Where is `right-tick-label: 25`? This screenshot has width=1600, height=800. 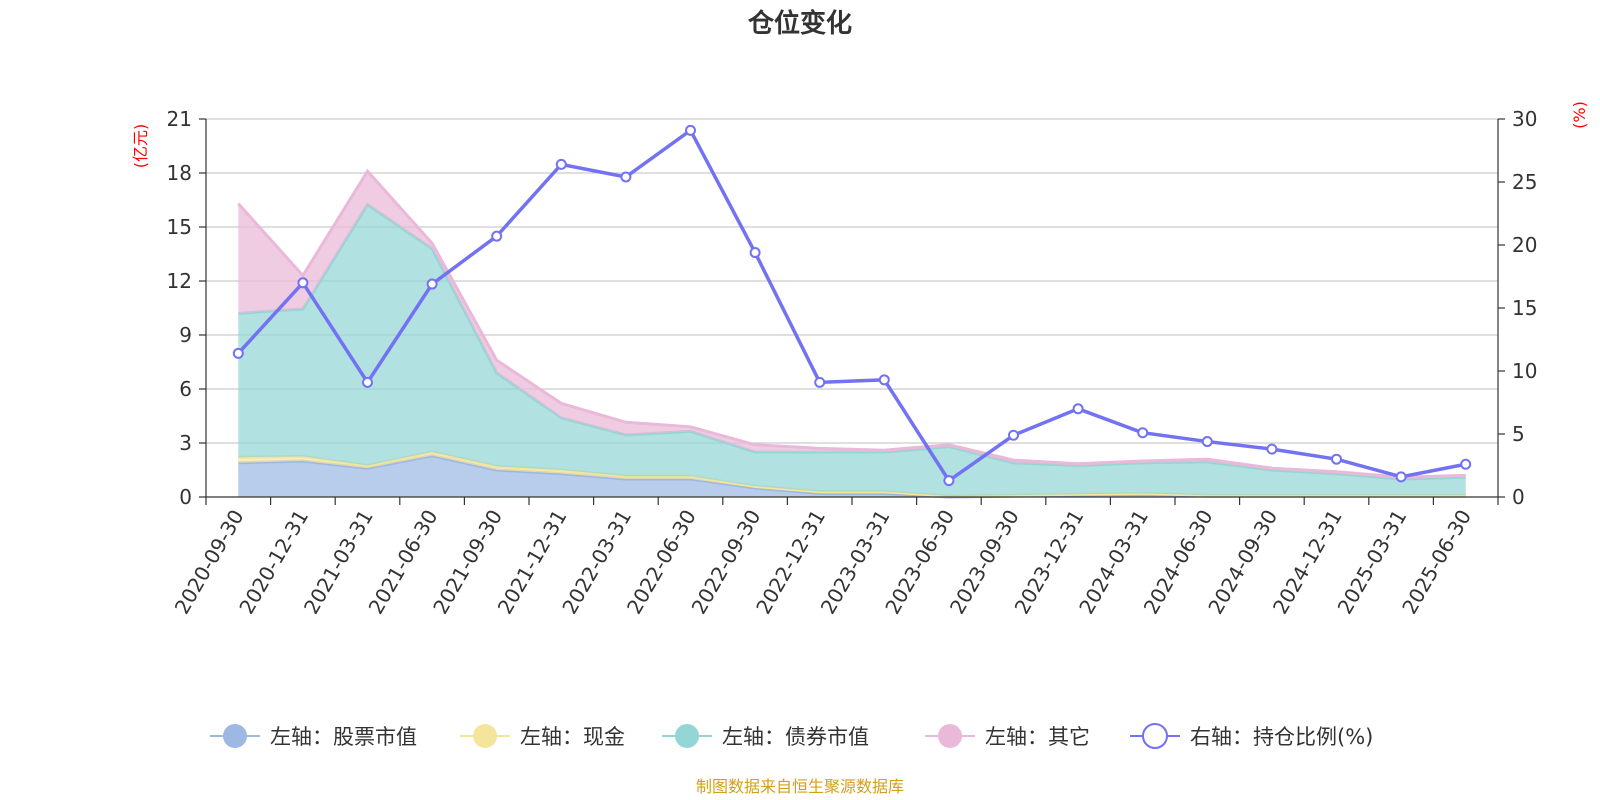 right-tick-label: 25 is located at coordinates (1524, 182).